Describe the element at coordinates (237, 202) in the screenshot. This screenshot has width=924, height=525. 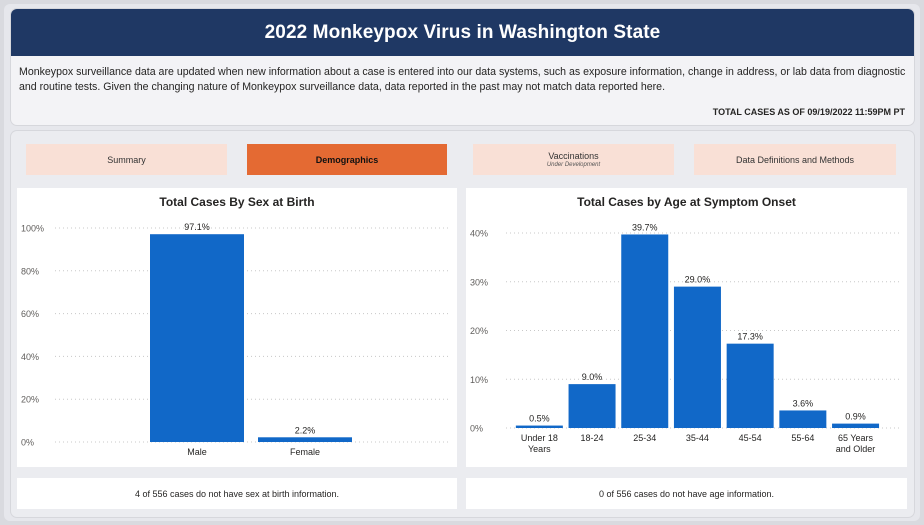
I see `sex-chart-title: Total Cases By Sex at Birth` at that location.